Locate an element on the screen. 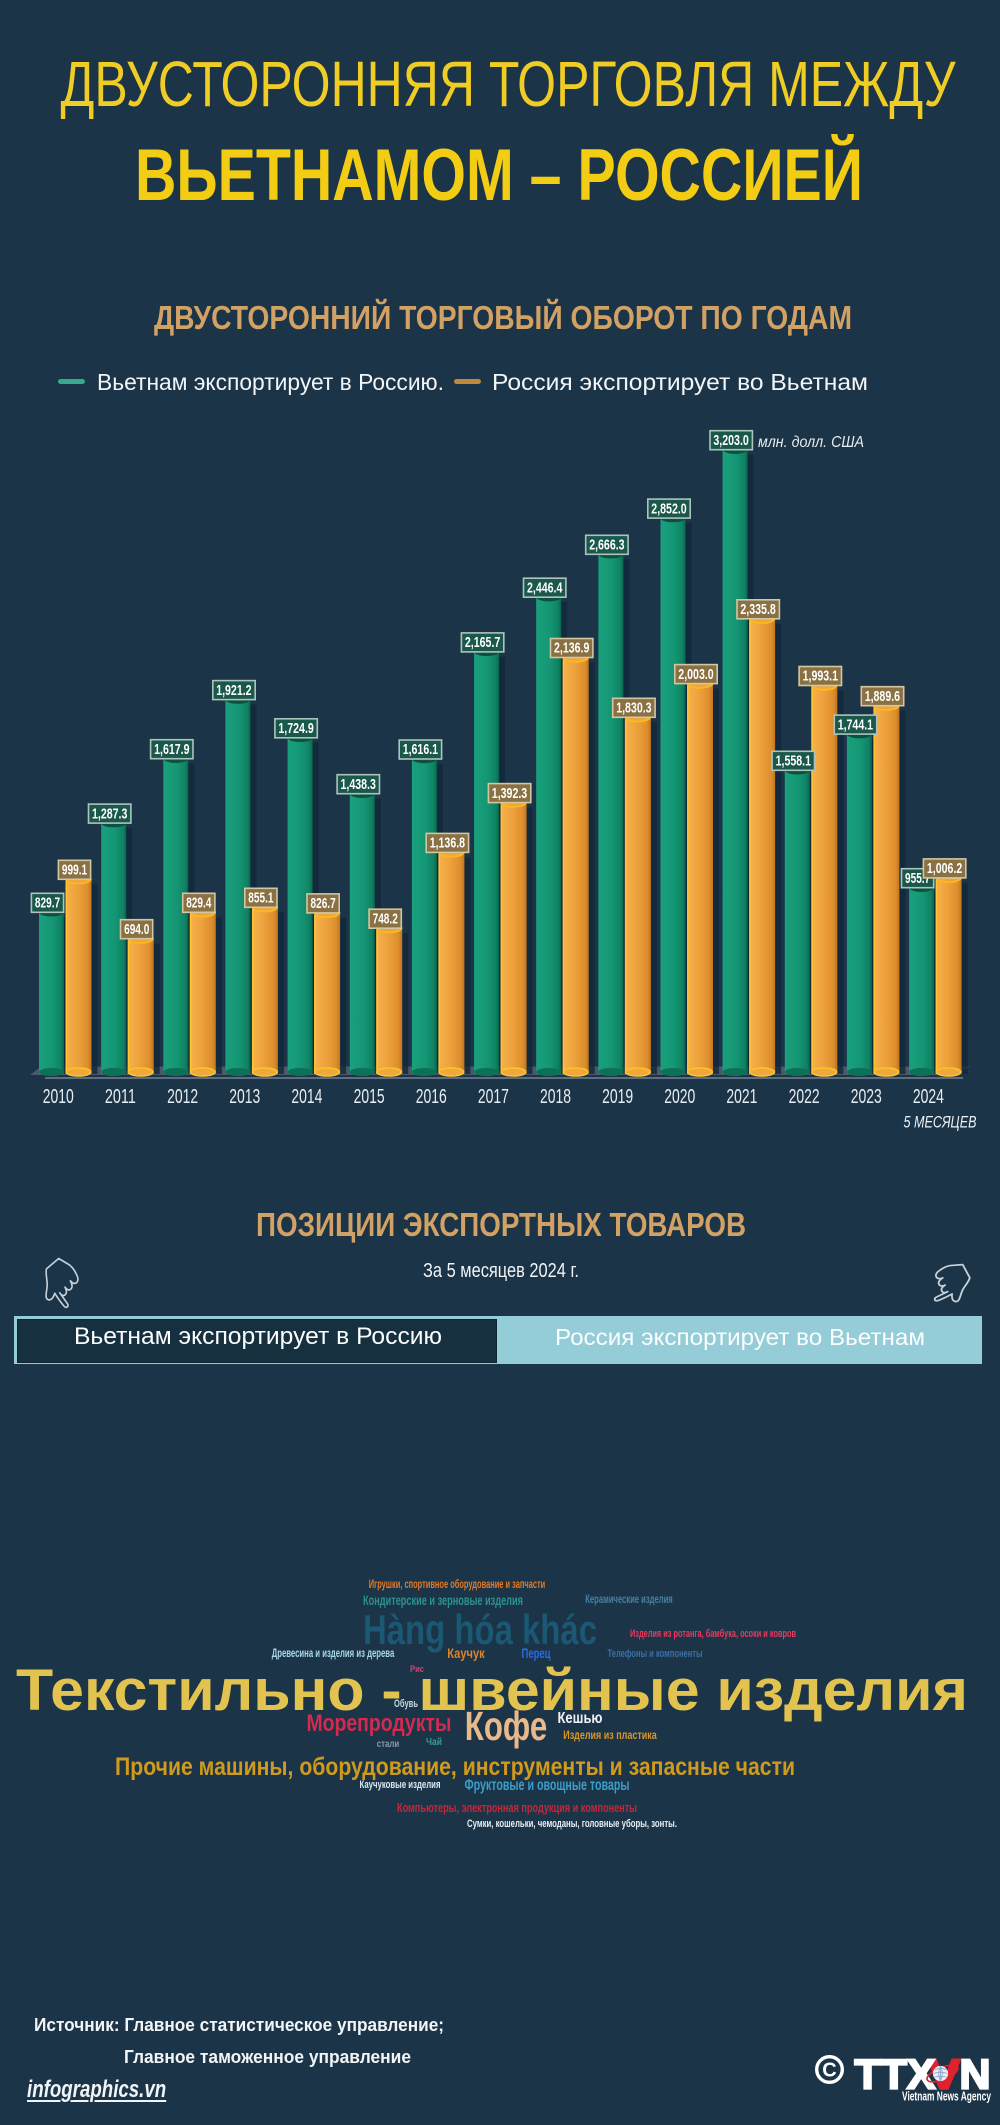  svg-text: 1,438.3 is located at coordinates (358, 785).